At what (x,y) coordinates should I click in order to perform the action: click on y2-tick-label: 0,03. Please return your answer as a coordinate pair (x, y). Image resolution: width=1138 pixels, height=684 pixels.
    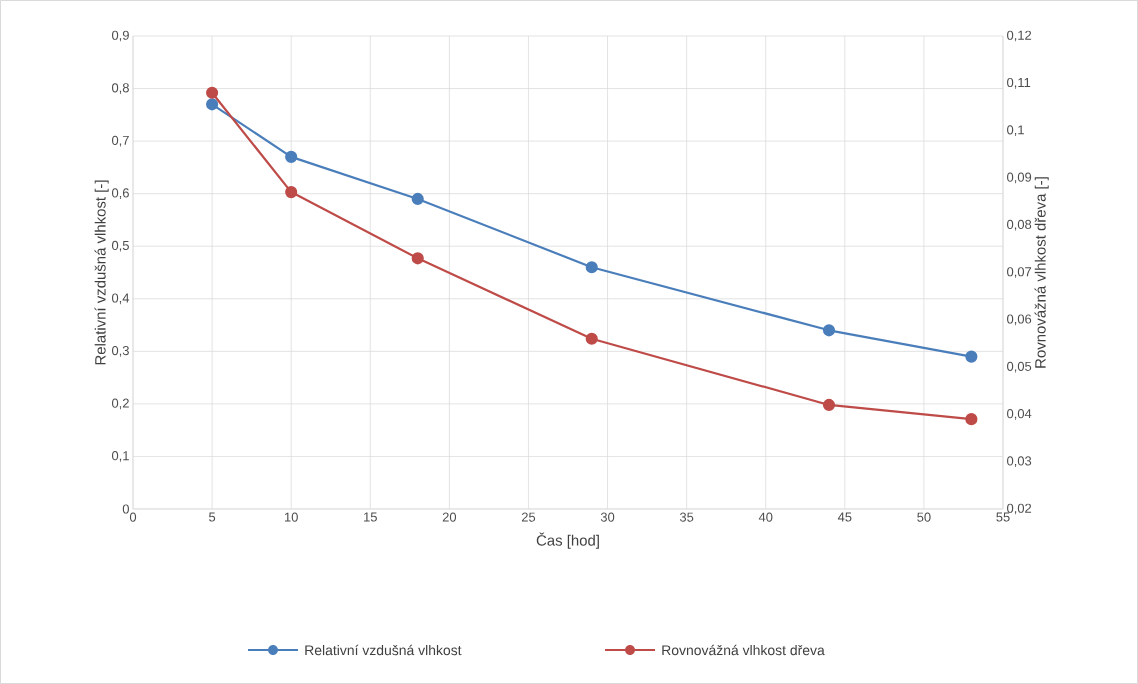
    Looking at the image, I should click on (1019, 462).